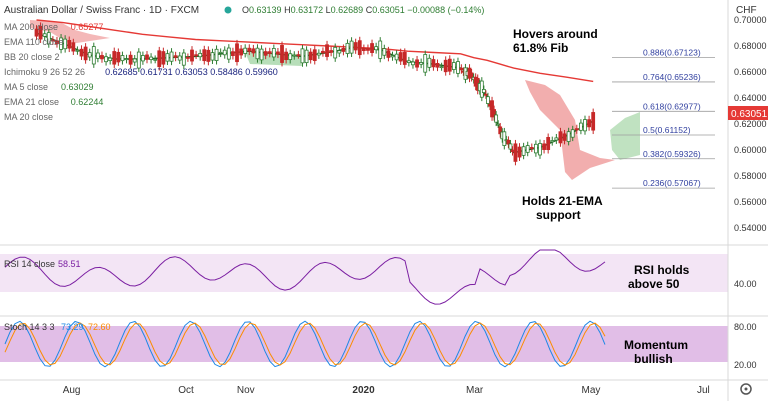  What do you see at coordinates (364, 273) in the screenshot?
I see `rsi-band` at bounding box center [364, 273].